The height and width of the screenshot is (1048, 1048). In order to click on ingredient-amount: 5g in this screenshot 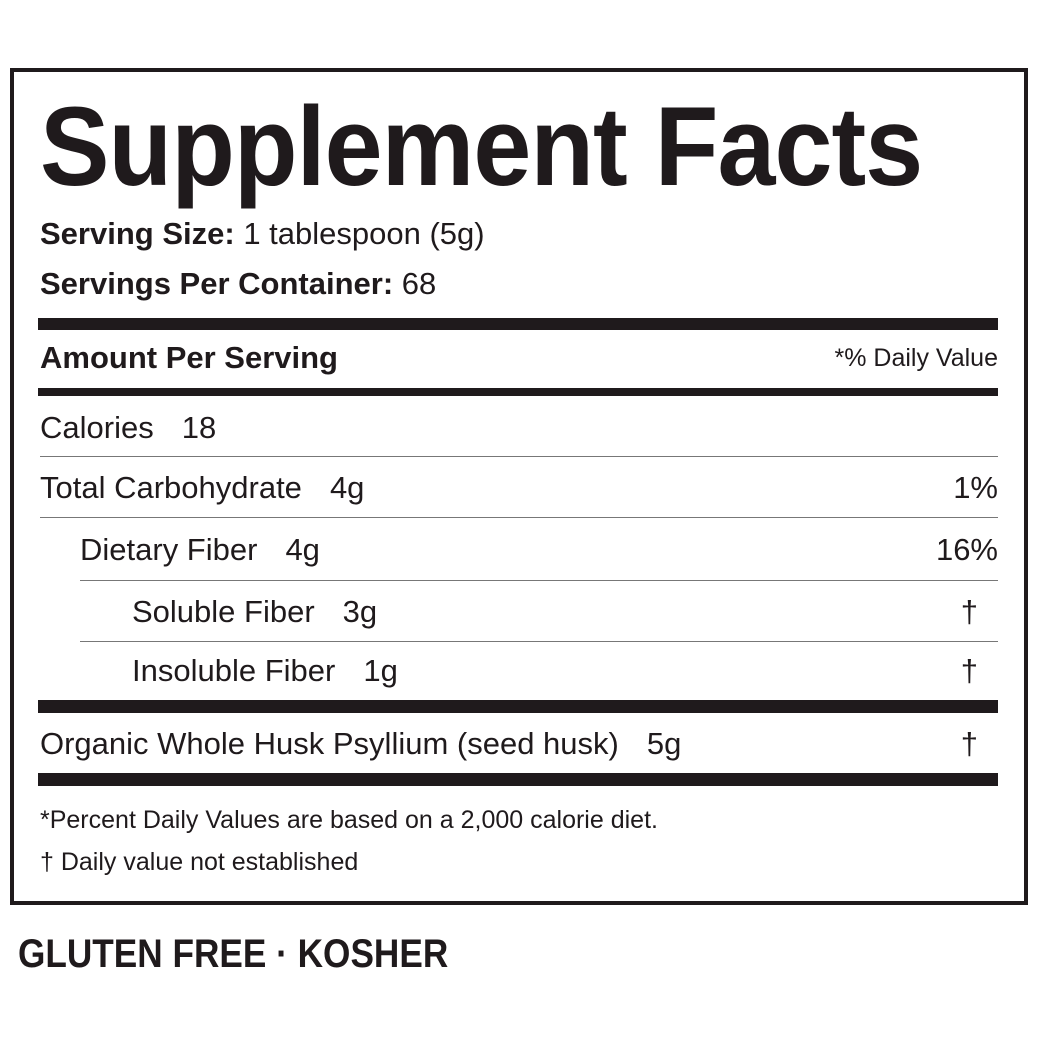, I will do `click(664, 743)`.